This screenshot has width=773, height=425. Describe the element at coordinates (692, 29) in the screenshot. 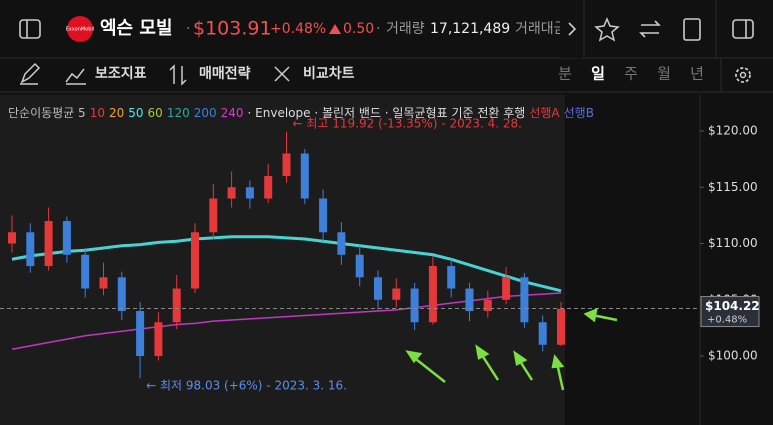

I see `clipboard-icon` at that location.